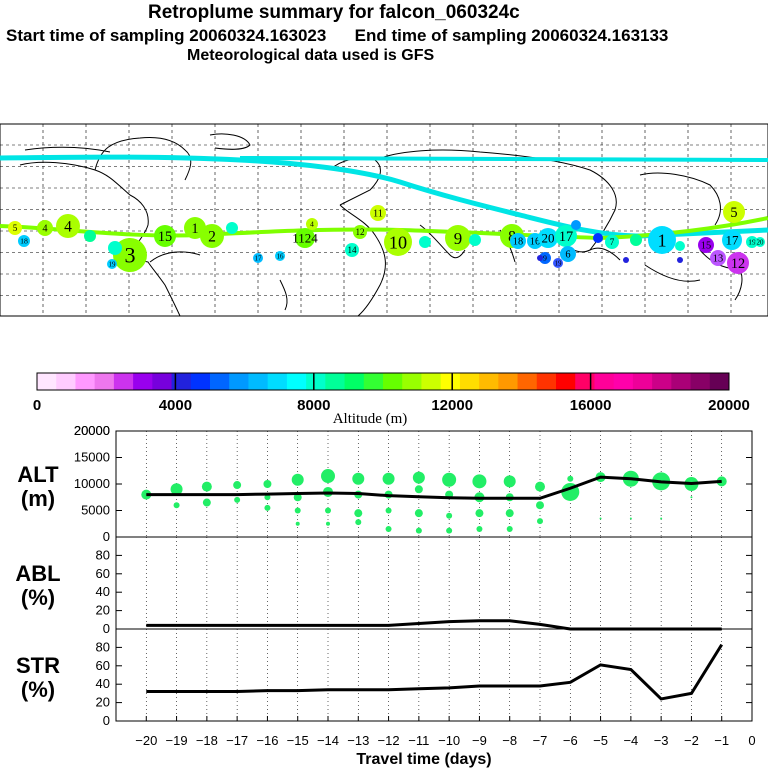 Image resolution: width=768 pixels, height=768 pixels. Describe the element at coordinates (212, 236) in the screenshot. I see `marker-label: 2` at that location.